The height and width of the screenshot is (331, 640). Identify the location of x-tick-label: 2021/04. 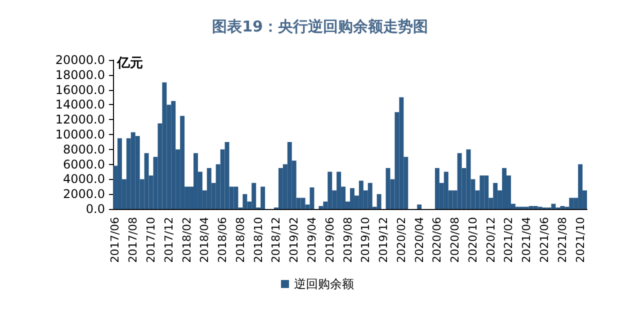
(527, 240).